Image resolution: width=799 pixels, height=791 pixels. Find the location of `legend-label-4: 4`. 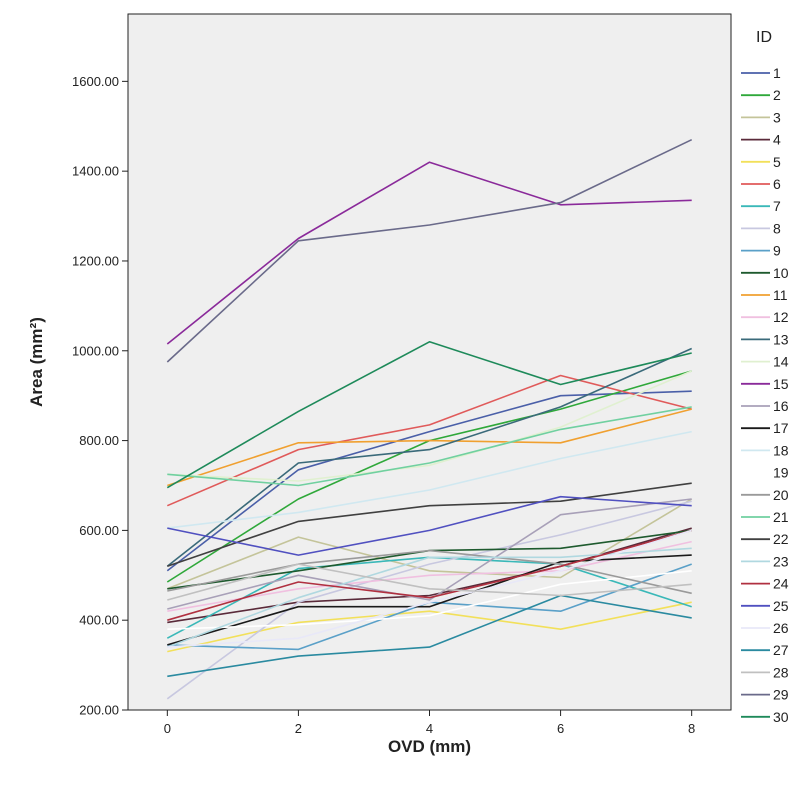

legend-label-4: 4 is located at coordinates (777, 140).